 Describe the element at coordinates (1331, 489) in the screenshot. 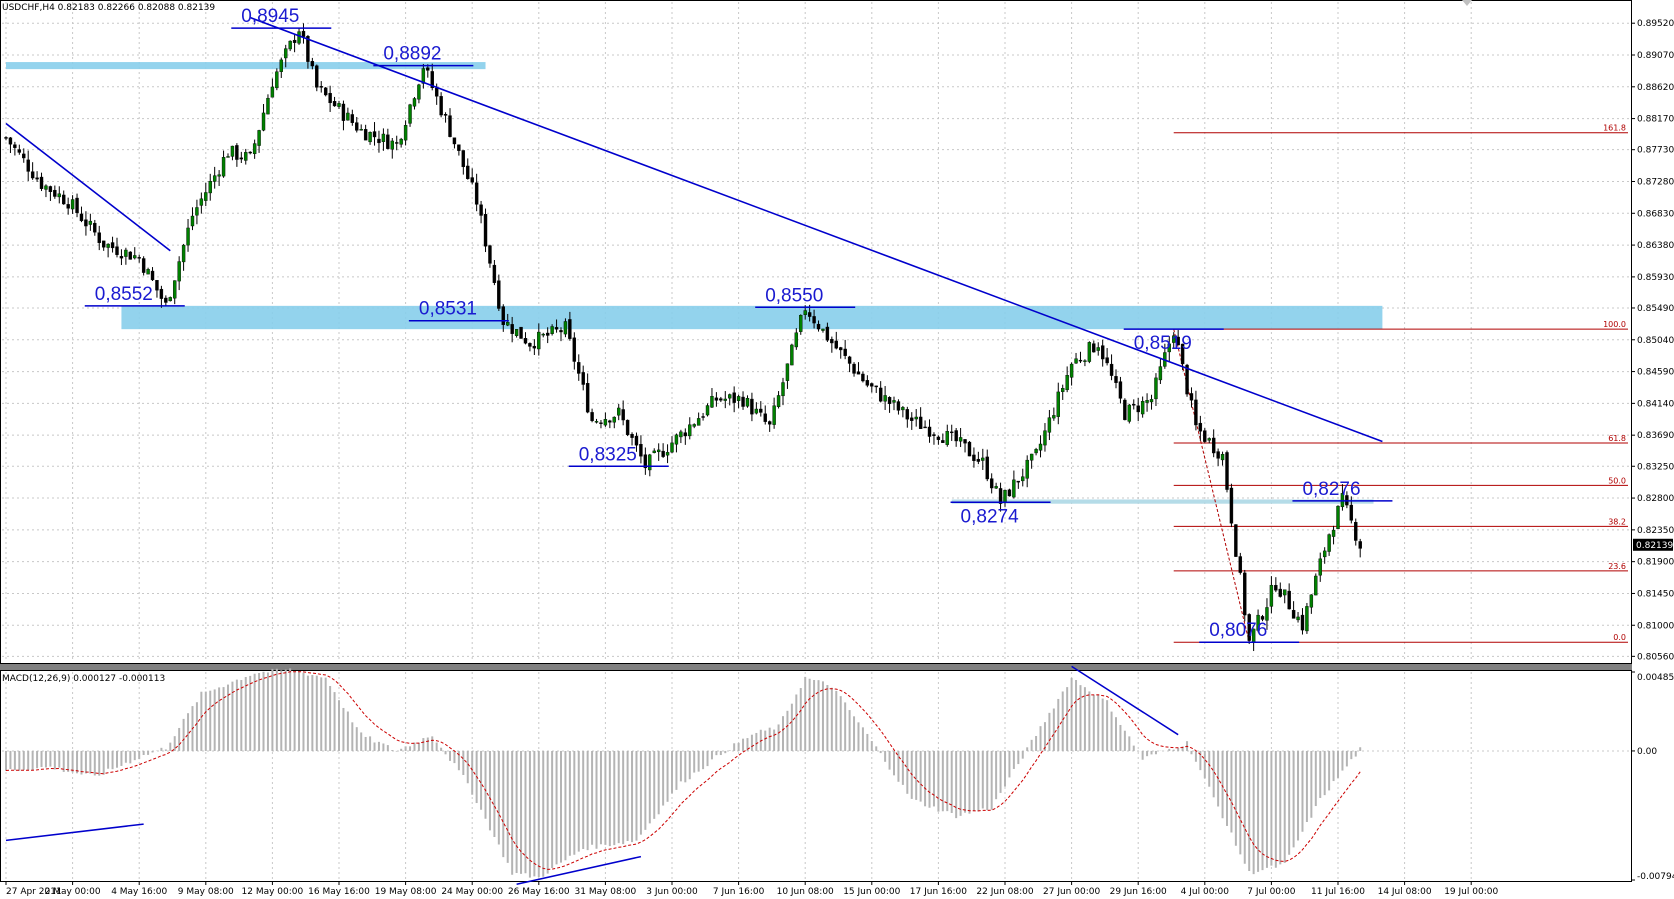

I see `level-label: 0,8276` at that location.